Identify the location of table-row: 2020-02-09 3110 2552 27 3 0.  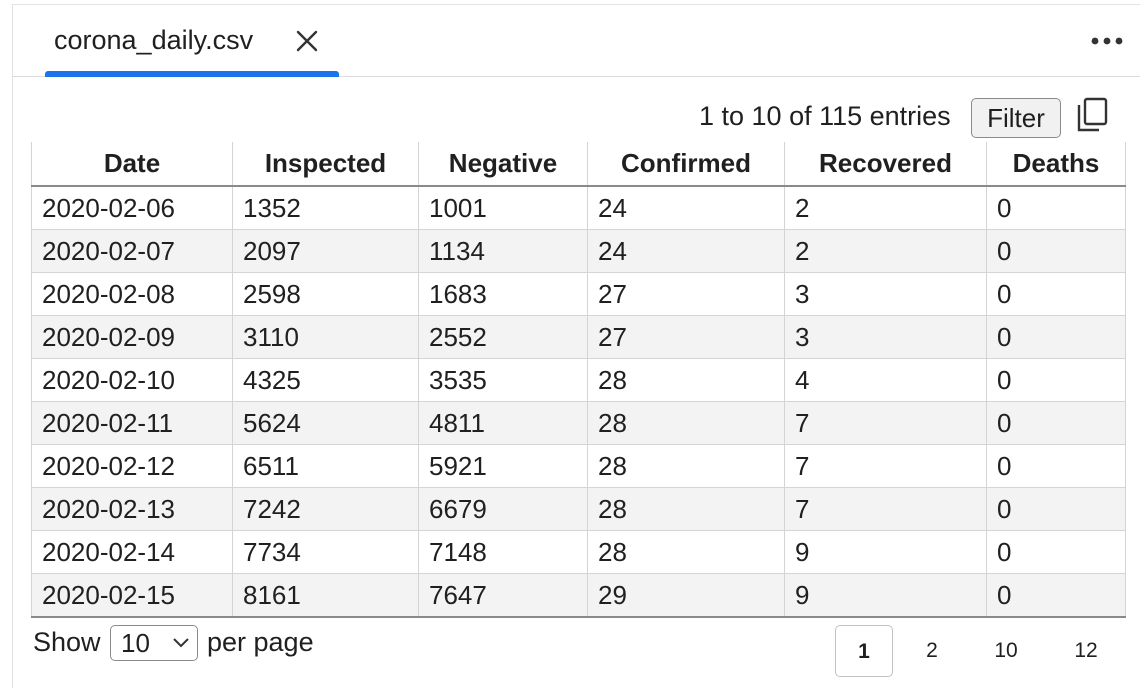
(578, 337).